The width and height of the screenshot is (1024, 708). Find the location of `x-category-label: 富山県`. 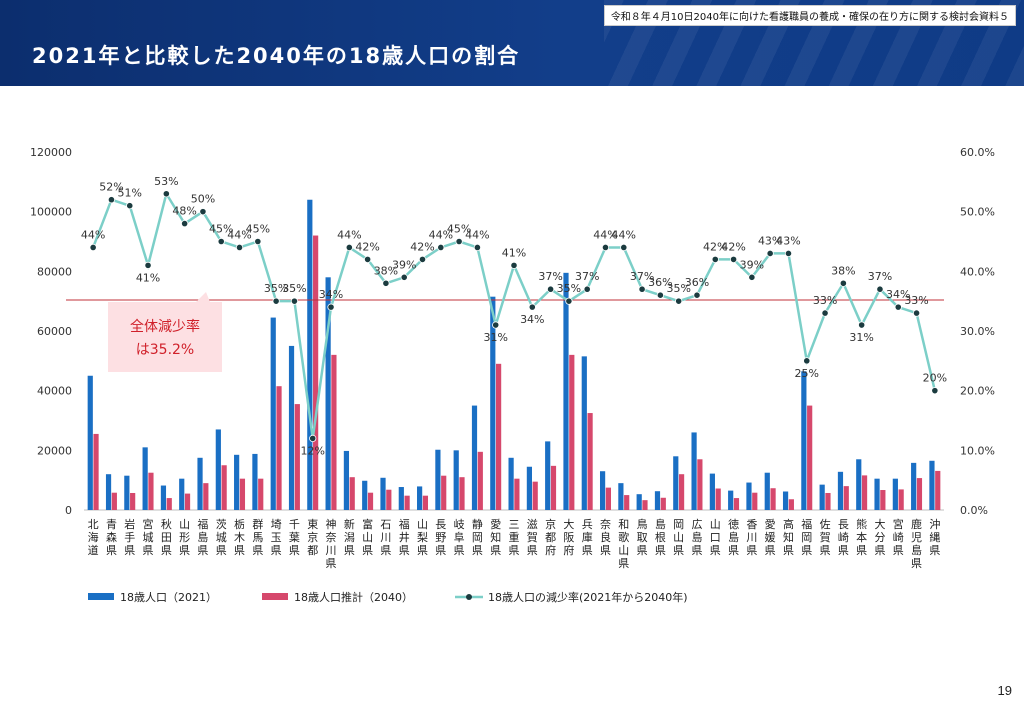

x-category-label: 富山県 is located at coordinates (367, 537).